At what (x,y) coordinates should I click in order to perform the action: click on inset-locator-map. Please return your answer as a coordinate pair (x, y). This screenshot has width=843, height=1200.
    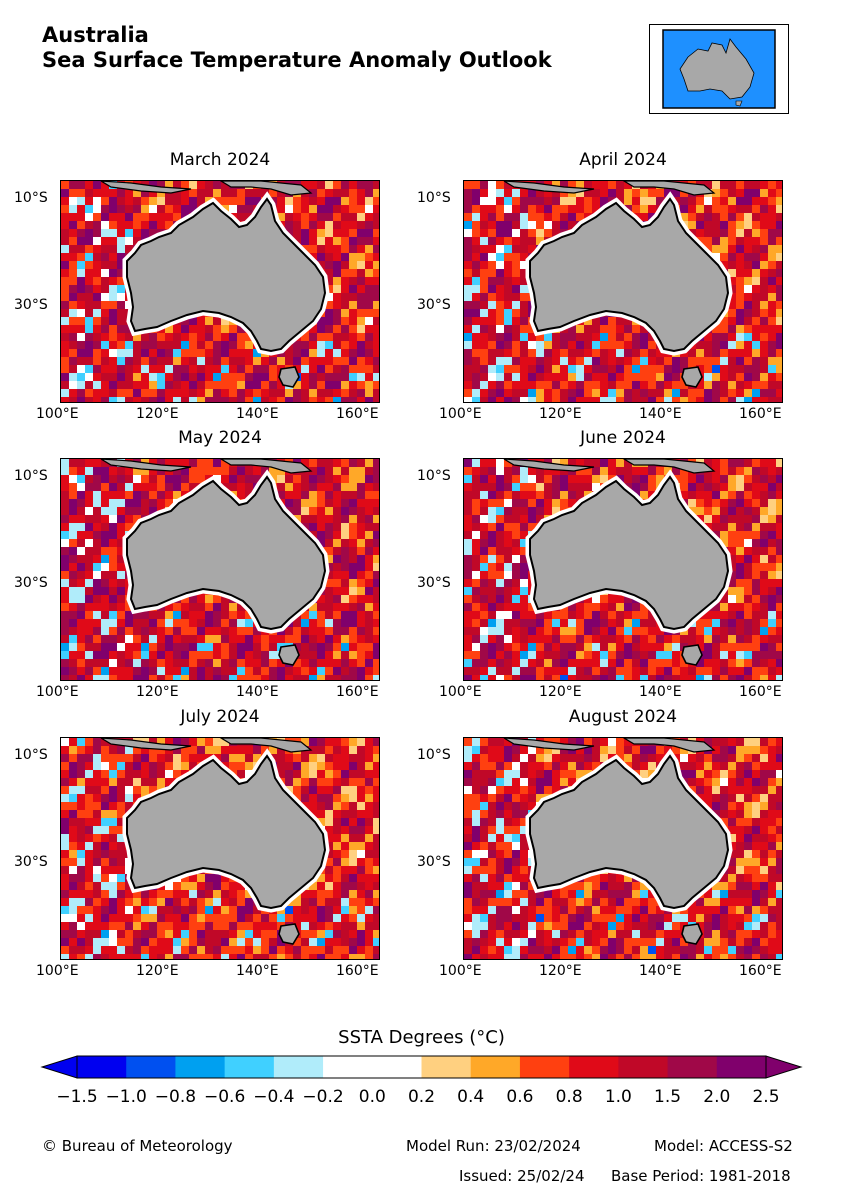
    Looking at the image, I should click on (719, 69).